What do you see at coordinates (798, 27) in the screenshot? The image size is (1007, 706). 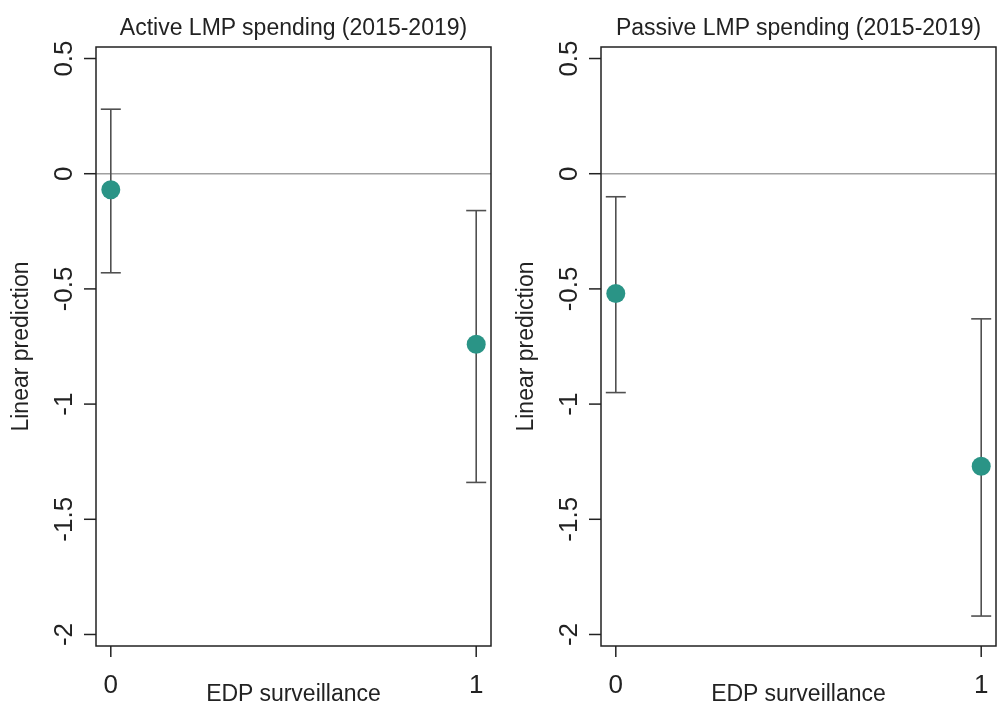 I see `chart-title: Passive LMP spending (2015-2019)` at bounding box center [798, 27].